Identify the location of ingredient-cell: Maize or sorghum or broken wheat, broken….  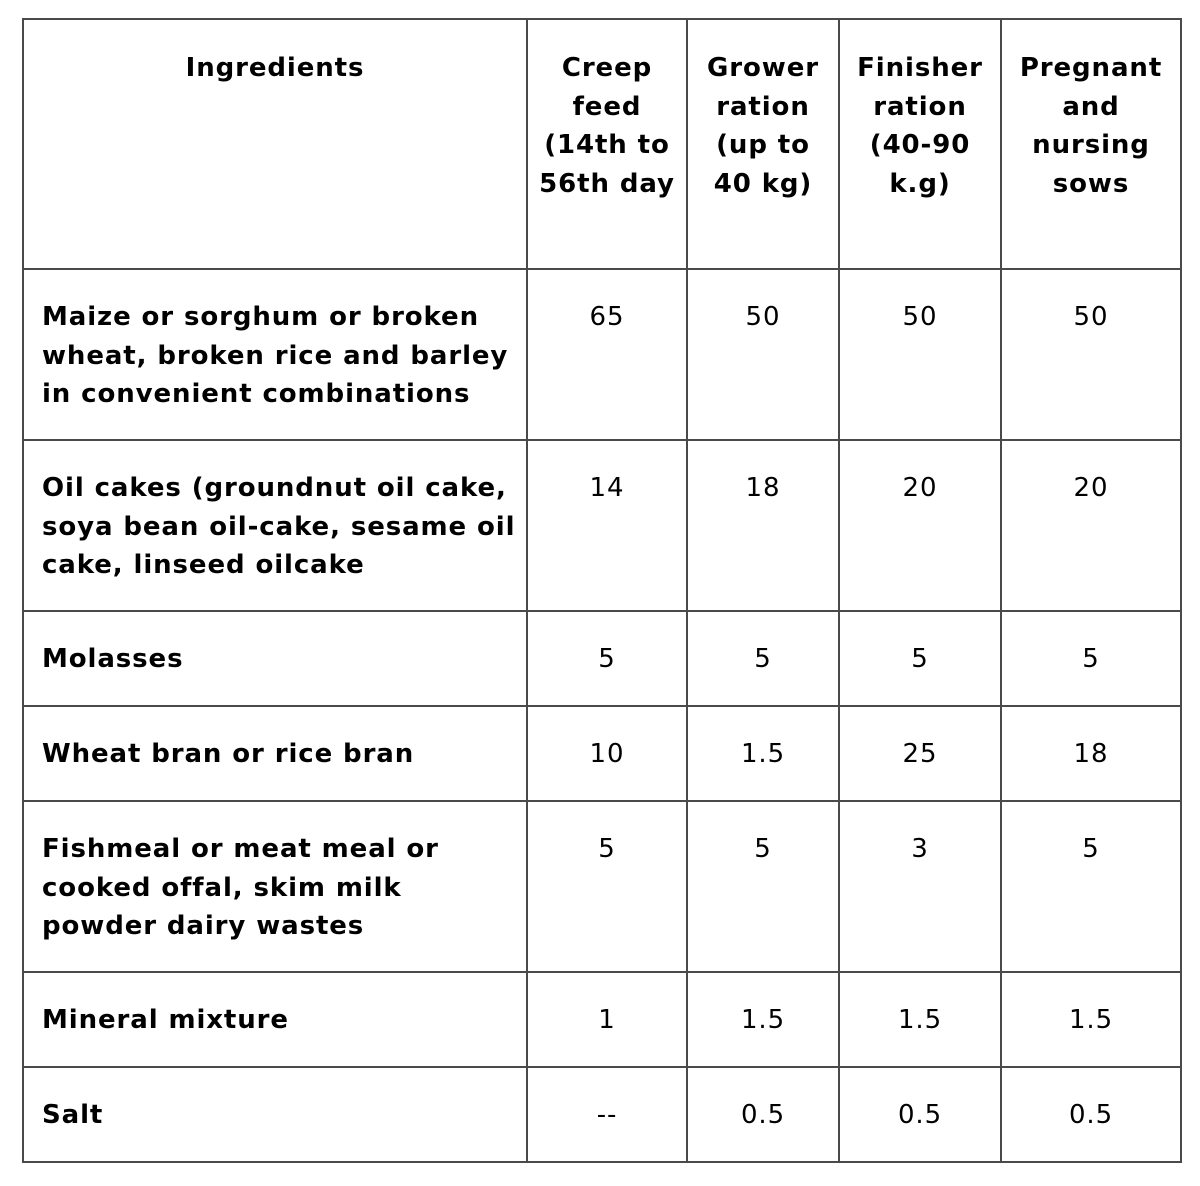
(275, 354).